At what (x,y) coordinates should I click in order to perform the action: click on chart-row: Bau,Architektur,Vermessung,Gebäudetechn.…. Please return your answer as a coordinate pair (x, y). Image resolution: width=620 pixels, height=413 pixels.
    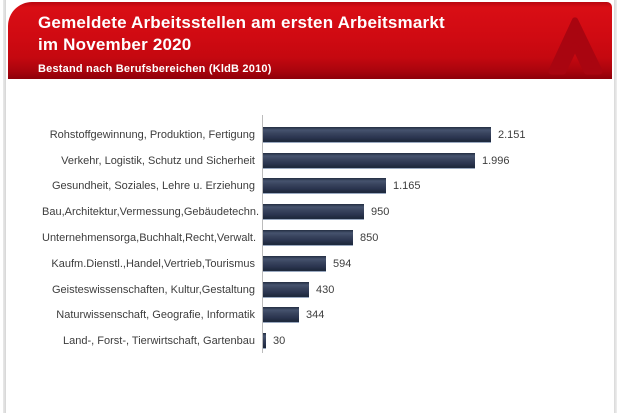
    Looking at the image, I should click on (316, 212).